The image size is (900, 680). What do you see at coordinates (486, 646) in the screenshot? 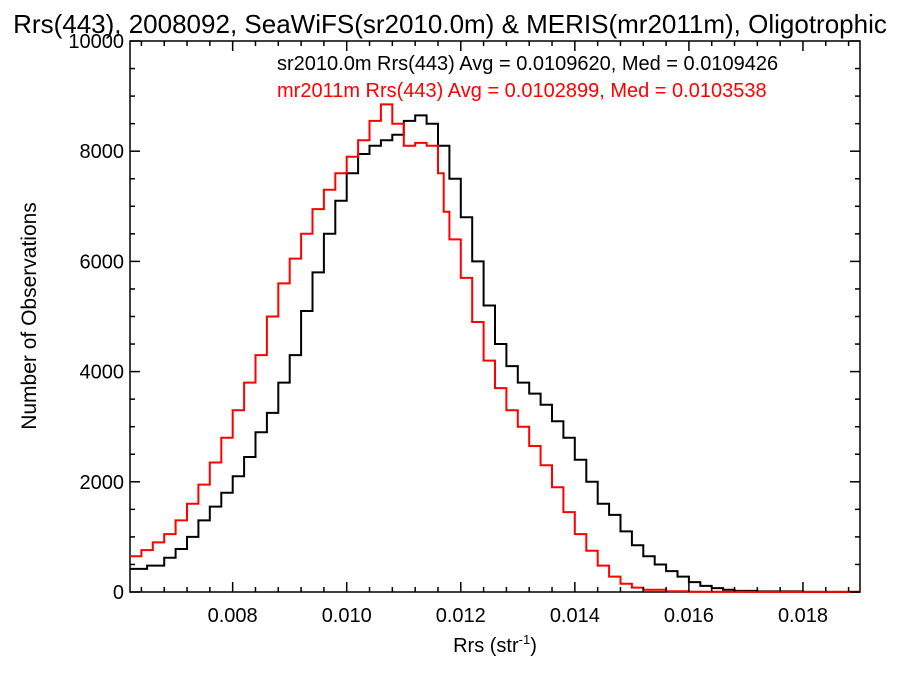
I see `x-axis-label-main: Rrs (str` at bounding box center [486, 646].